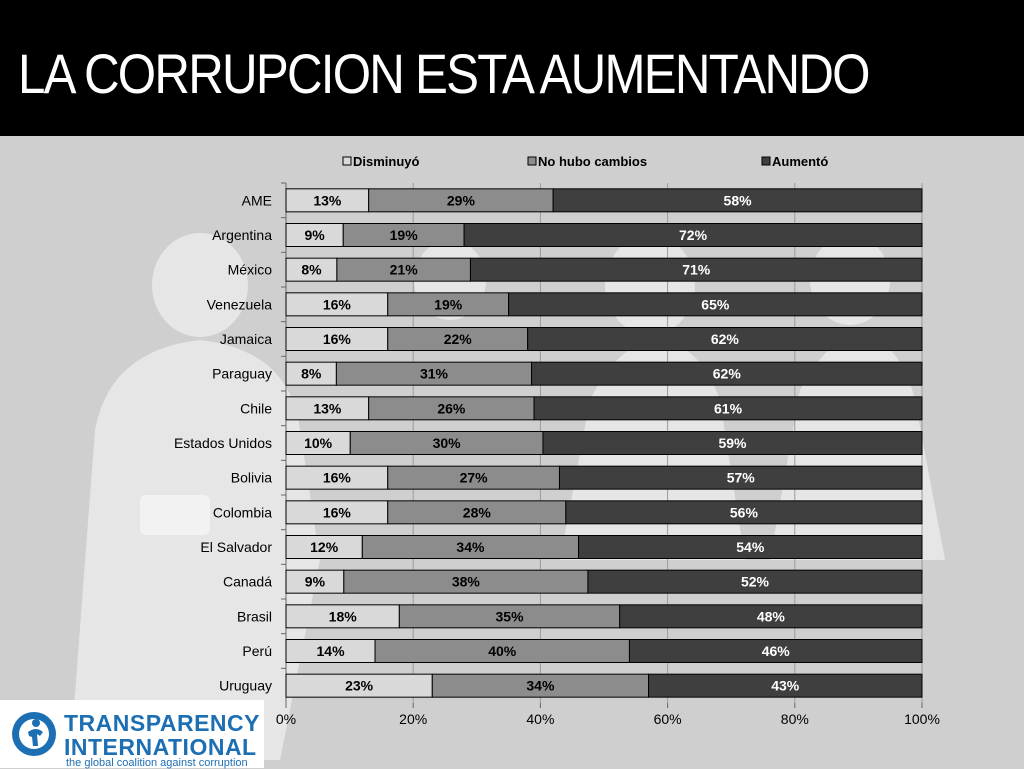  What do you see at coordinates (242, 512) in the screenshot?
I see `category-label: Colombia` at bounding box center [242, 512].